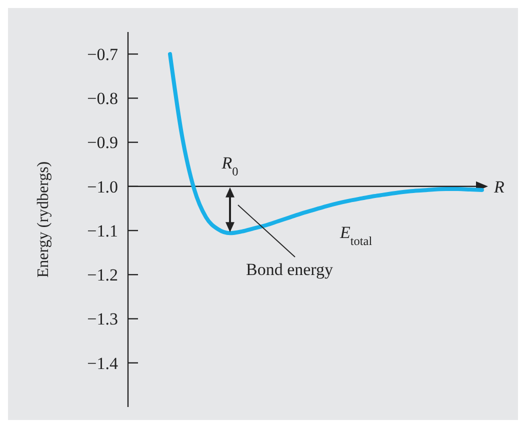 Image resolution: width=524 pixels, height=421 pixels. What do you see at coordinates (356, 235) in the screenshot?
I see `annotation: E$_{total}$` at bounding box center [356, 235].